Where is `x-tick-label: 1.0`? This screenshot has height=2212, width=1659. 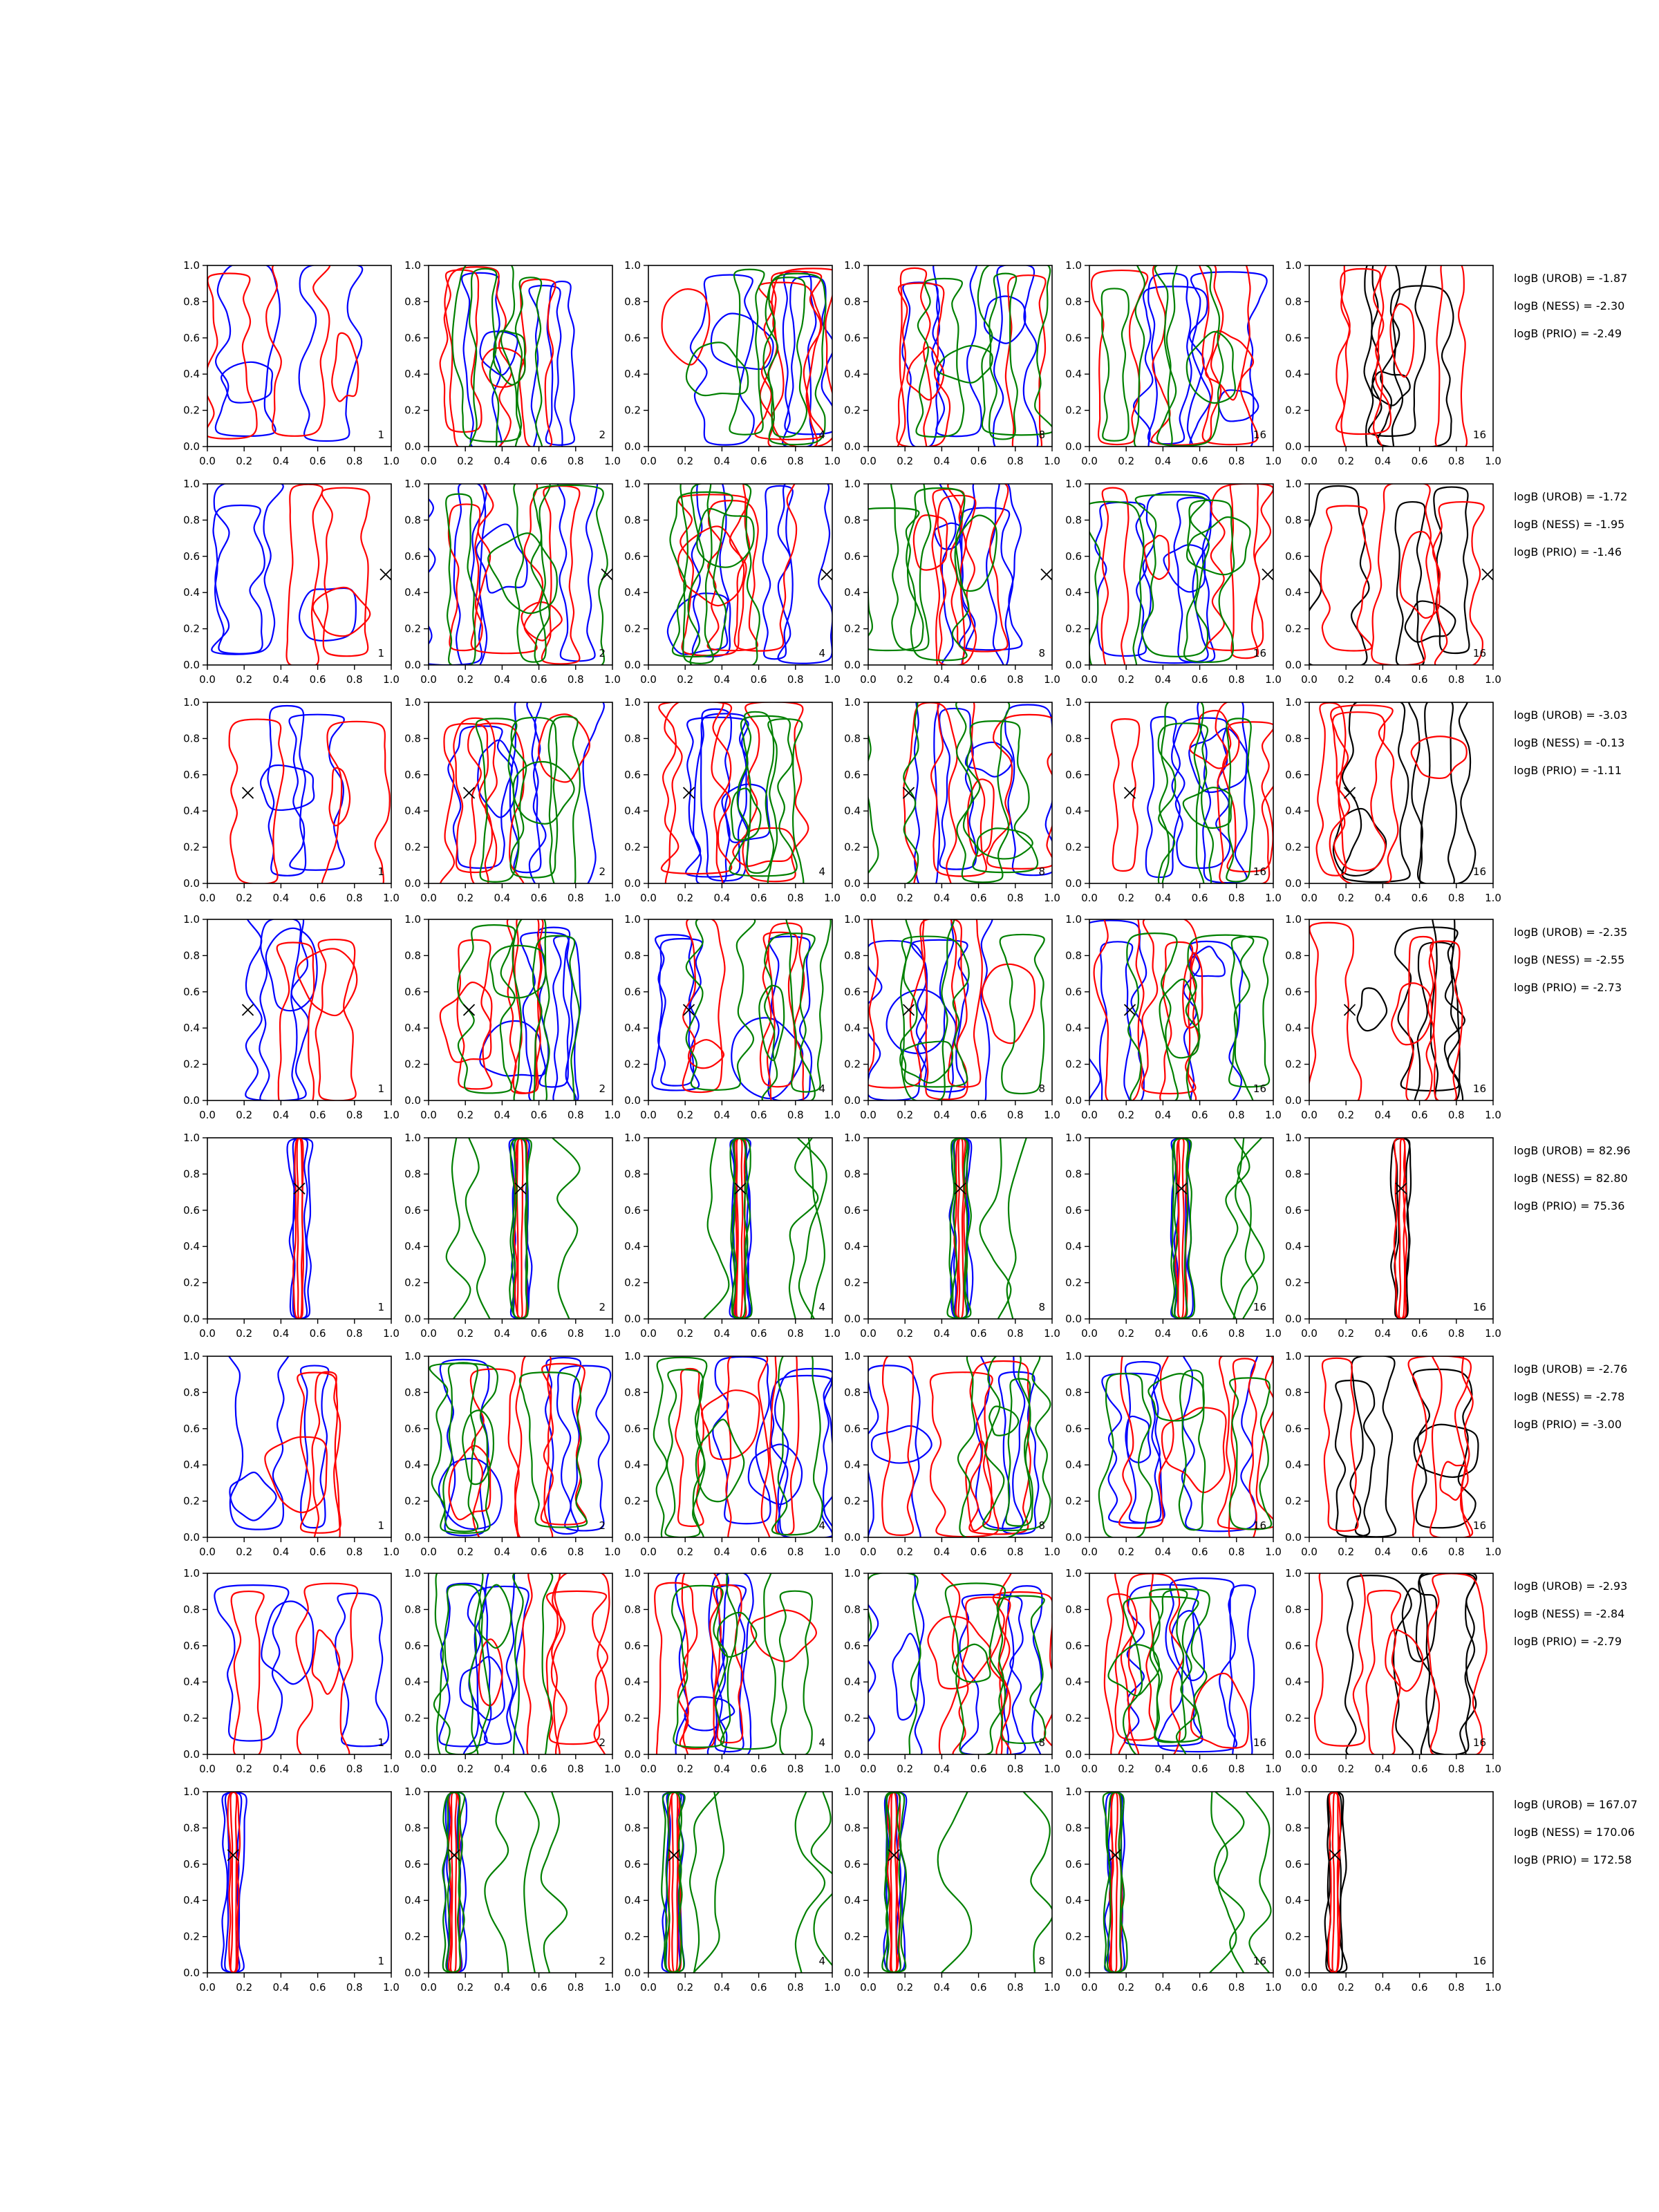
x-tick-label: 1.0 is located at coordinates (612, 679).